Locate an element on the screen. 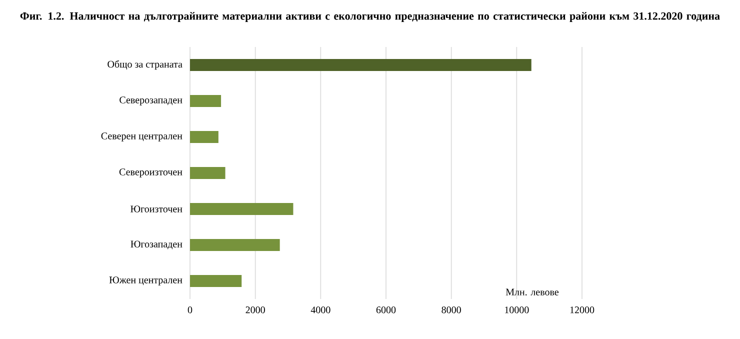 This screenshot has height=339, width=740. y-tick-label: Югоизточен is located at coordinates (156, 209).